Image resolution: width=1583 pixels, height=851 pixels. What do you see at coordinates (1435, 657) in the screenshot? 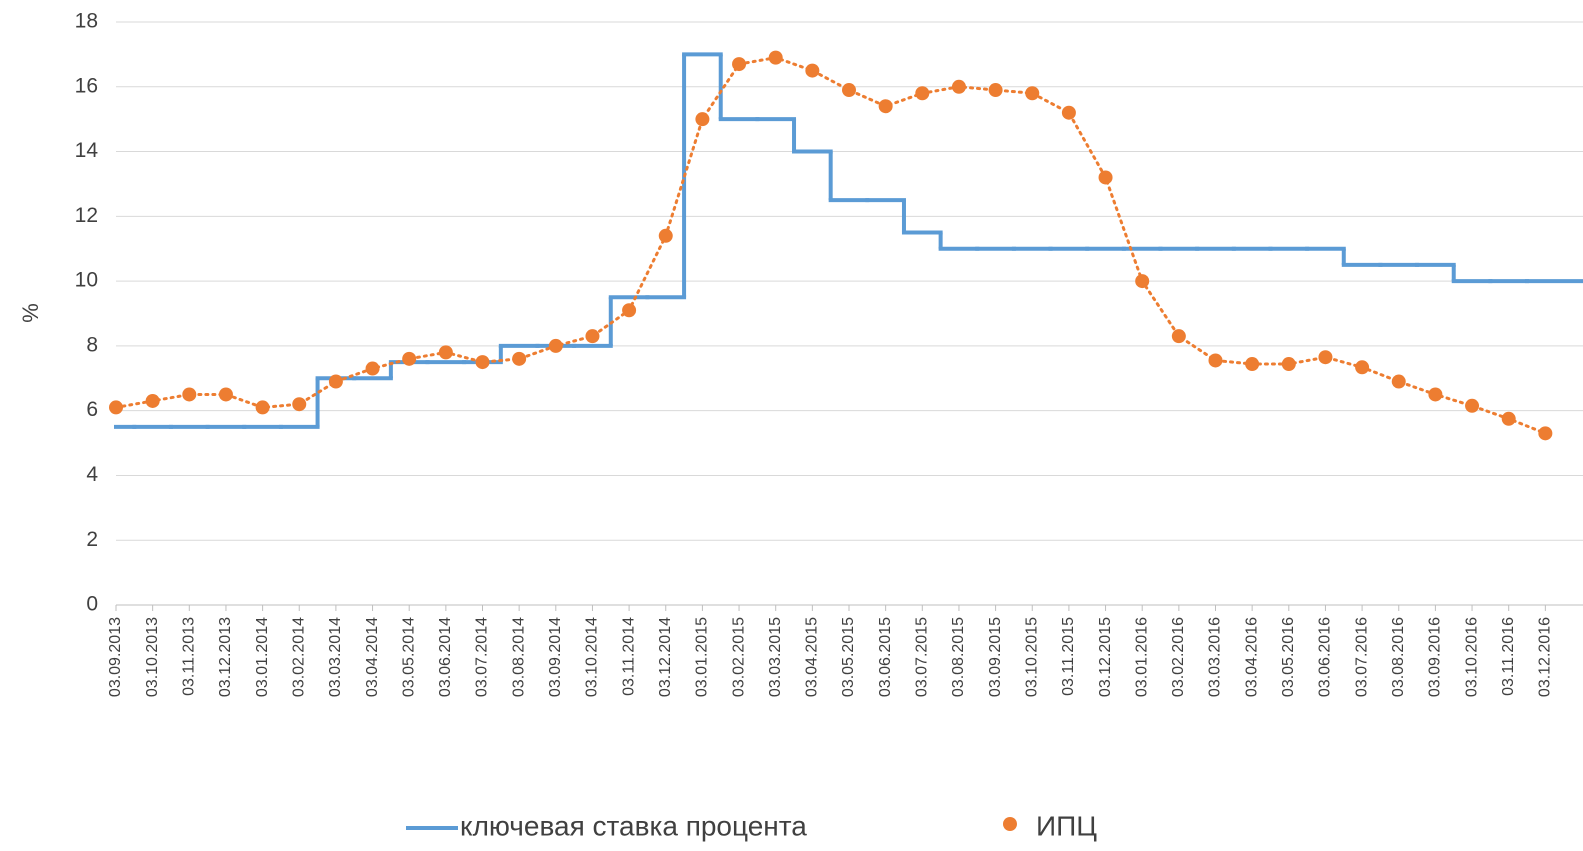
I see `x-tick-label: 03.09.2016` at bounding box center [1435, 657].